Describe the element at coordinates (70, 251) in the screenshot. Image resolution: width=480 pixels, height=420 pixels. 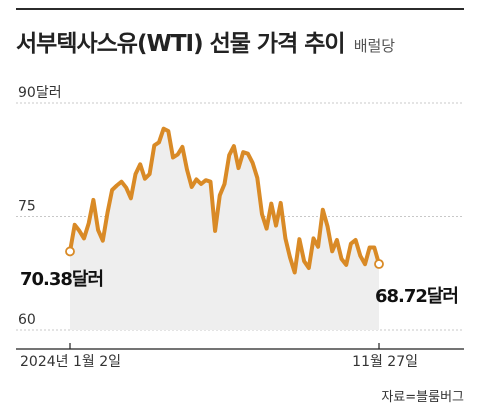
I see `start-point-marker` at that location.